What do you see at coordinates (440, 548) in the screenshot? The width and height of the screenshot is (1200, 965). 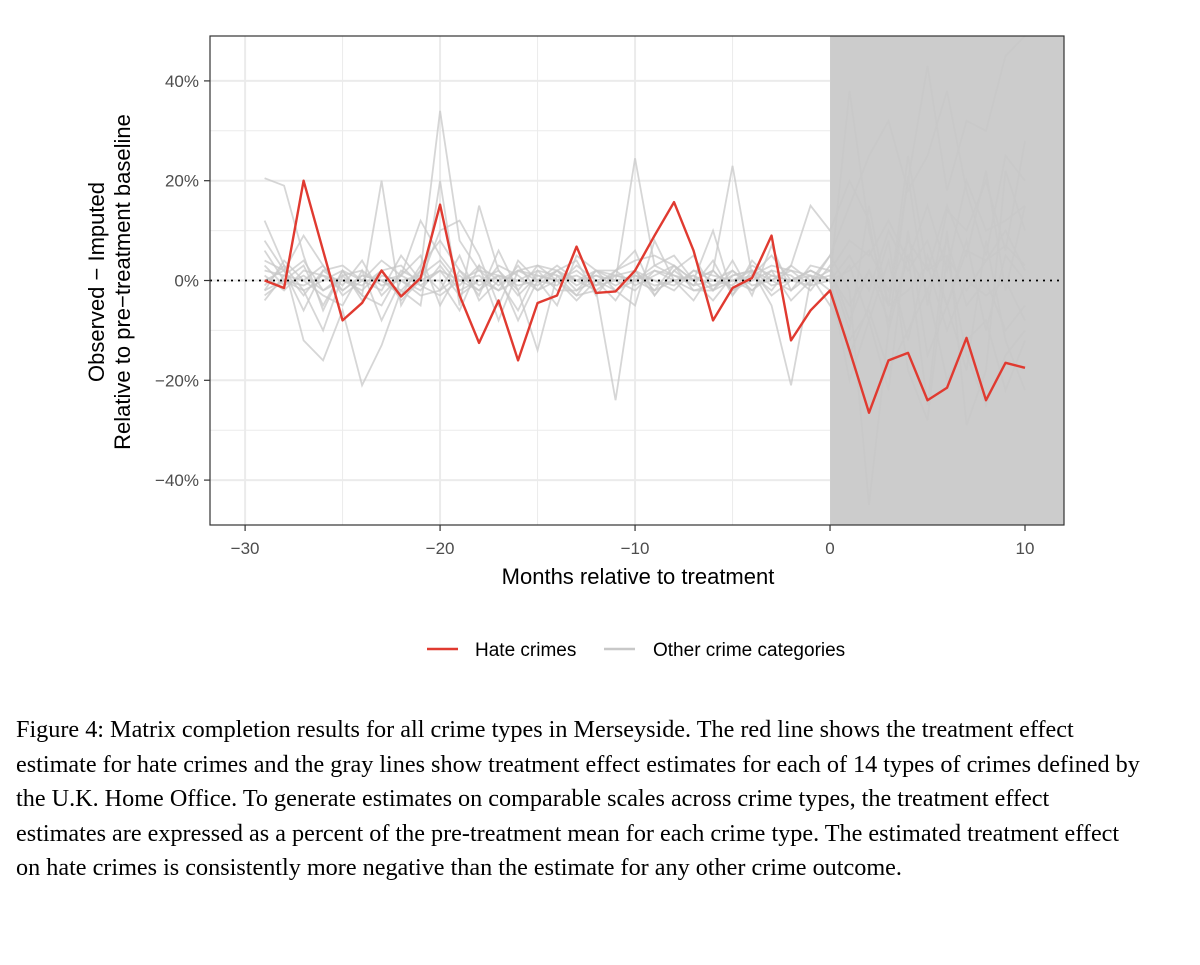 I see `x-tick-label: −20` at bounding box center [440, 548].